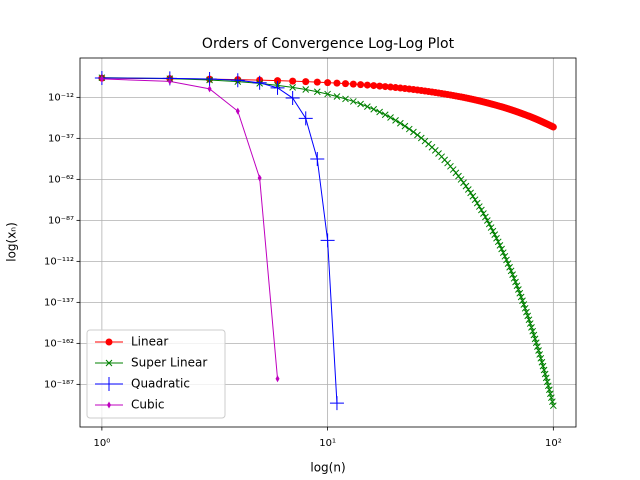 Image resolution: width=640 pixels, height=480 pixels. I want to click on legend-marker, so click(109, 384).